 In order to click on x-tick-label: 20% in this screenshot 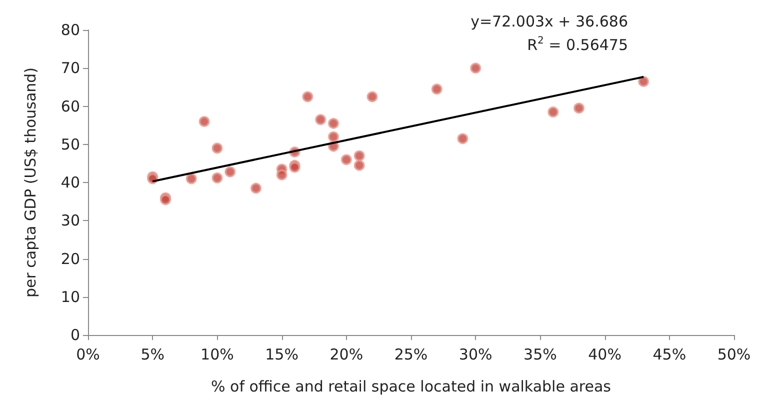, I will do `click(347, 355)`.